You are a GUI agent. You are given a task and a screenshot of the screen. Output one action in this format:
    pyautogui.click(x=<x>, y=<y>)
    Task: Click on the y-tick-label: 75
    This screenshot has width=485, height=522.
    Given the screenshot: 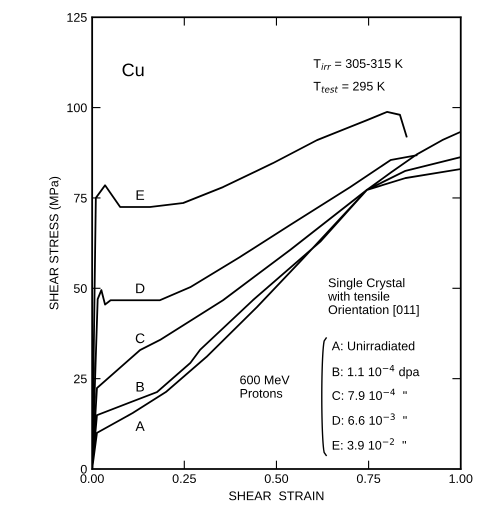 What is the action you would take?
    pyautogui.click(x=80, y=198)
    